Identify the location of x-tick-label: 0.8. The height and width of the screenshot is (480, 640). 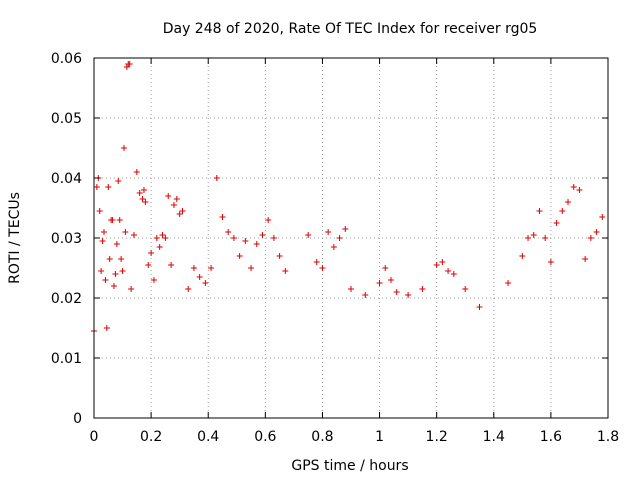
(322, 437).